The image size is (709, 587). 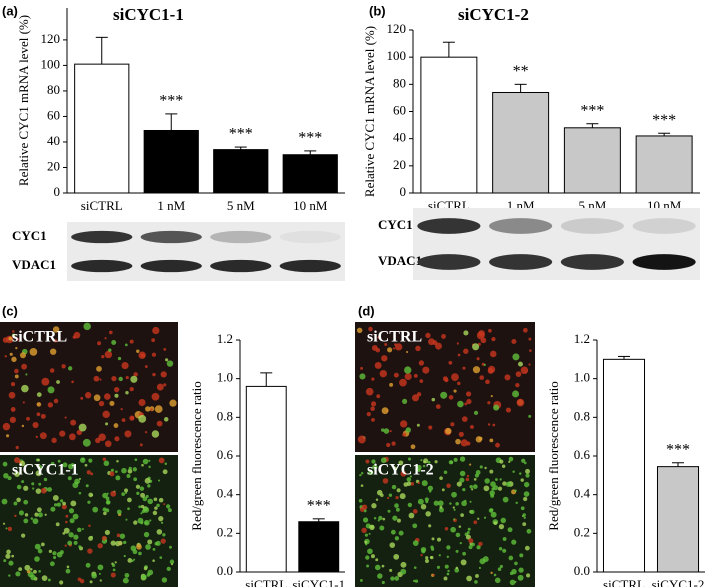 I want to click on y-tick-label: 1.2, so click(x=225, y=338).